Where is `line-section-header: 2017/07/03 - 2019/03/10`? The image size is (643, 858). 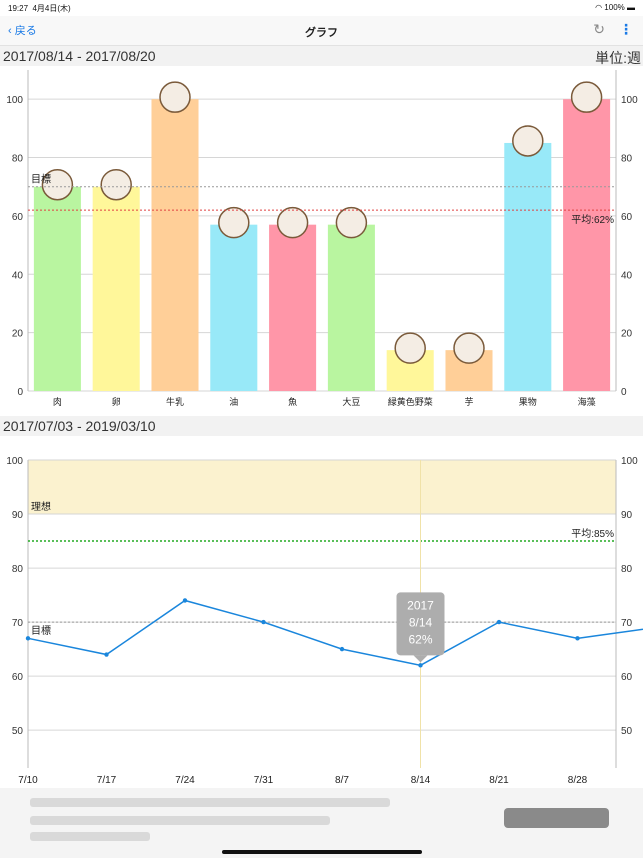
line-section-header: 2017/07/03 - 2019/03/10 is located at coordinates (321, 426).